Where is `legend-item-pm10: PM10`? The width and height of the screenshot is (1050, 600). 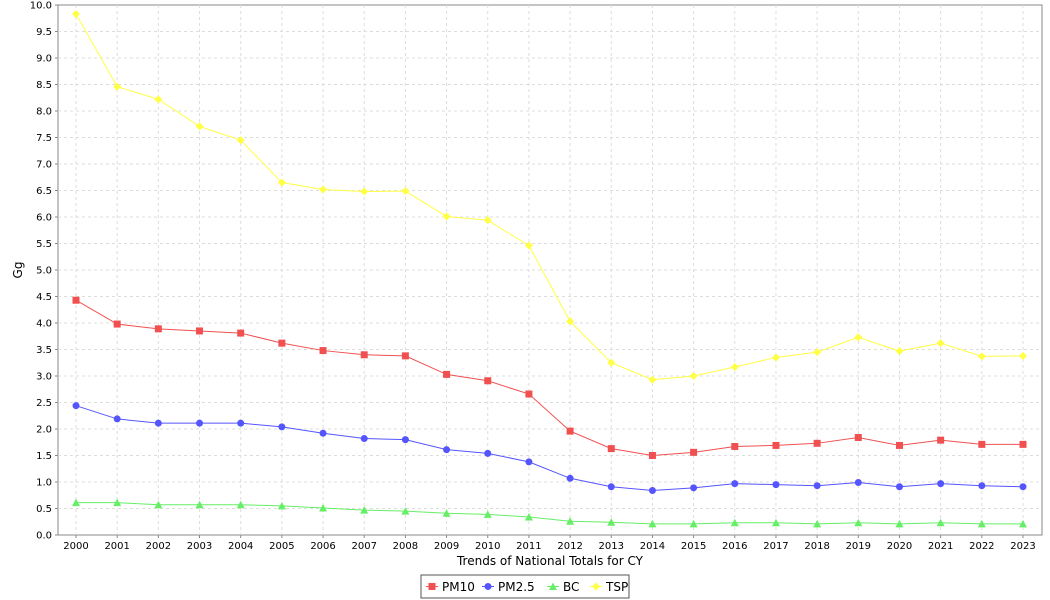
legend-item-pm10: PM10 is located at coordinates (450, 587).